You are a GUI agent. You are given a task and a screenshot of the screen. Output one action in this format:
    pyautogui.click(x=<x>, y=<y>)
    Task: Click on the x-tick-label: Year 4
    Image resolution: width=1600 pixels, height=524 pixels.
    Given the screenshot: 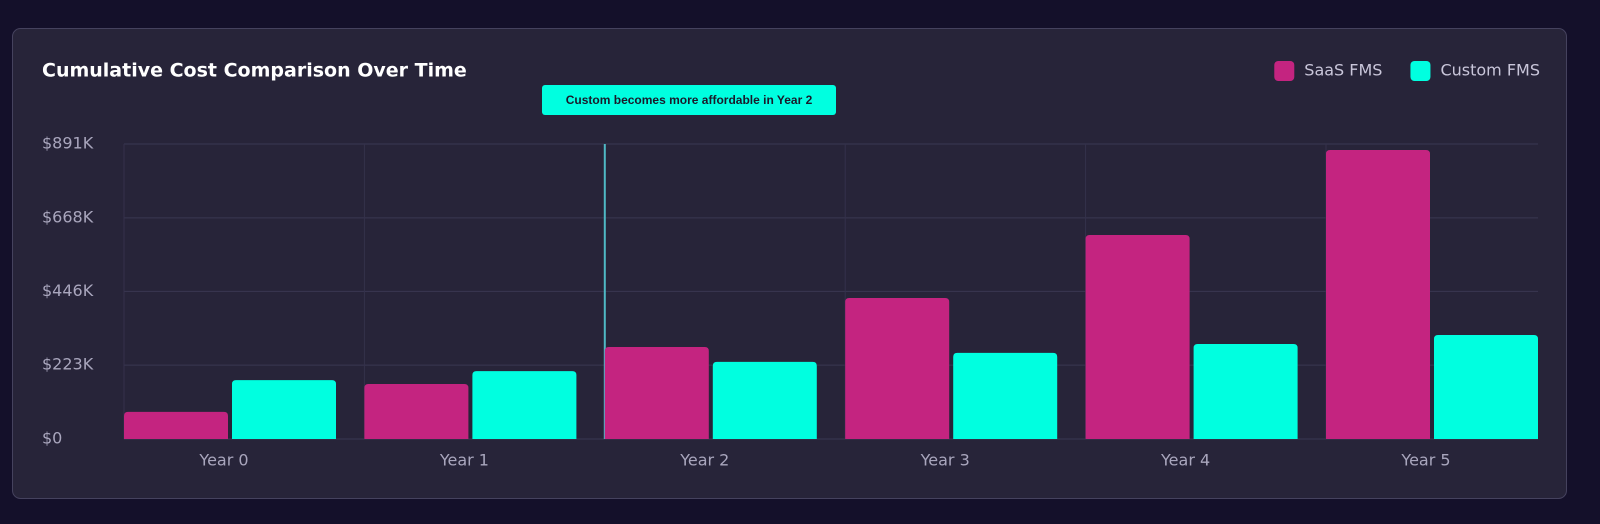 What is the action you would take?
    pyautogui.click(x=1185, y=460)
    